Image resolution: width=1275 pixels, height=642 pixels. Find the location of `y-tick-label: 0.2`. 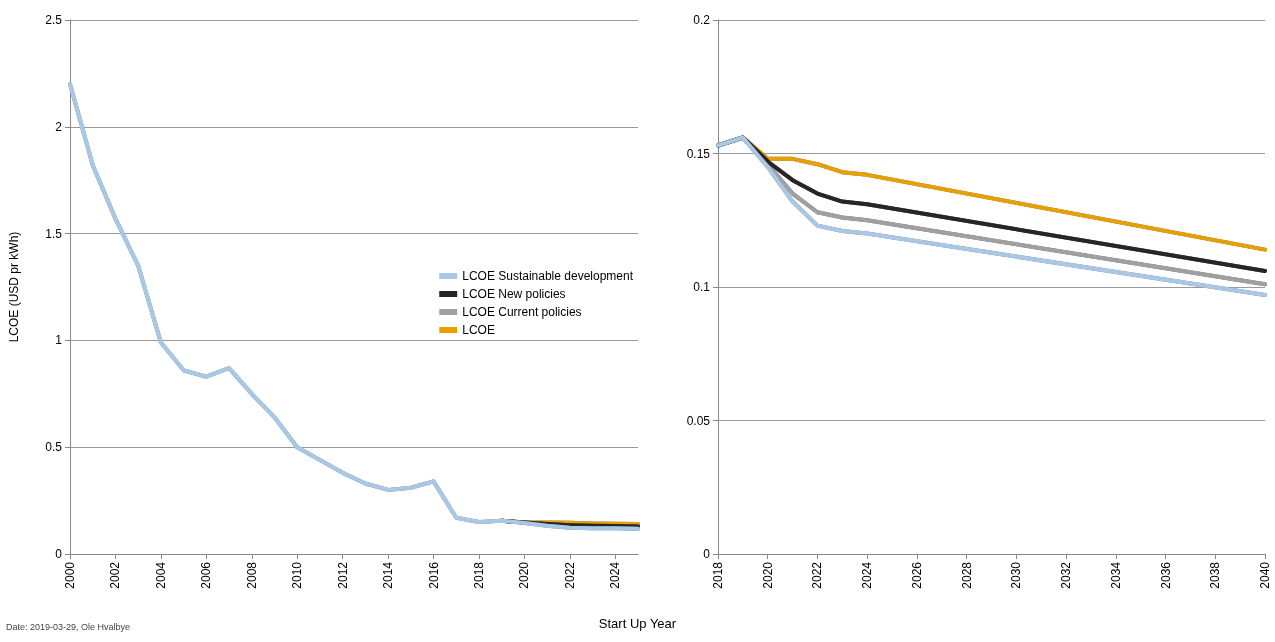

y-tick-label: 0.2 is located at coordinates (702, 20).